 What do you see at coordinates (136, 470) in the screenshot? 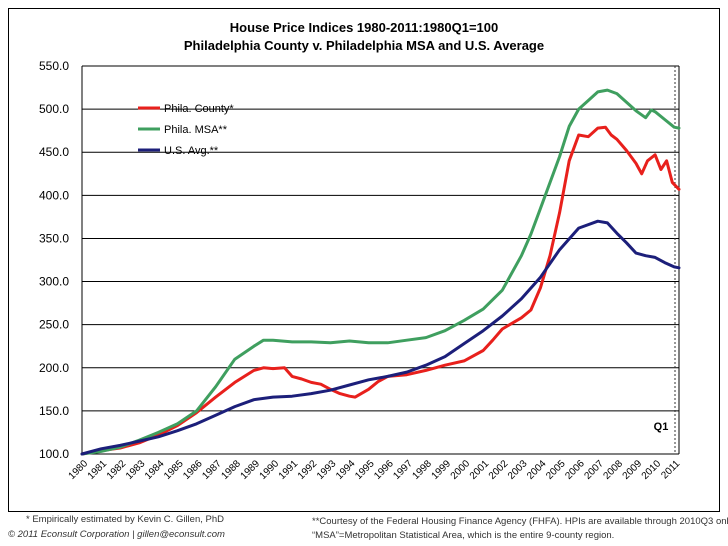
I see `x-tick-label: 1983` at bounding box center [136, 470].